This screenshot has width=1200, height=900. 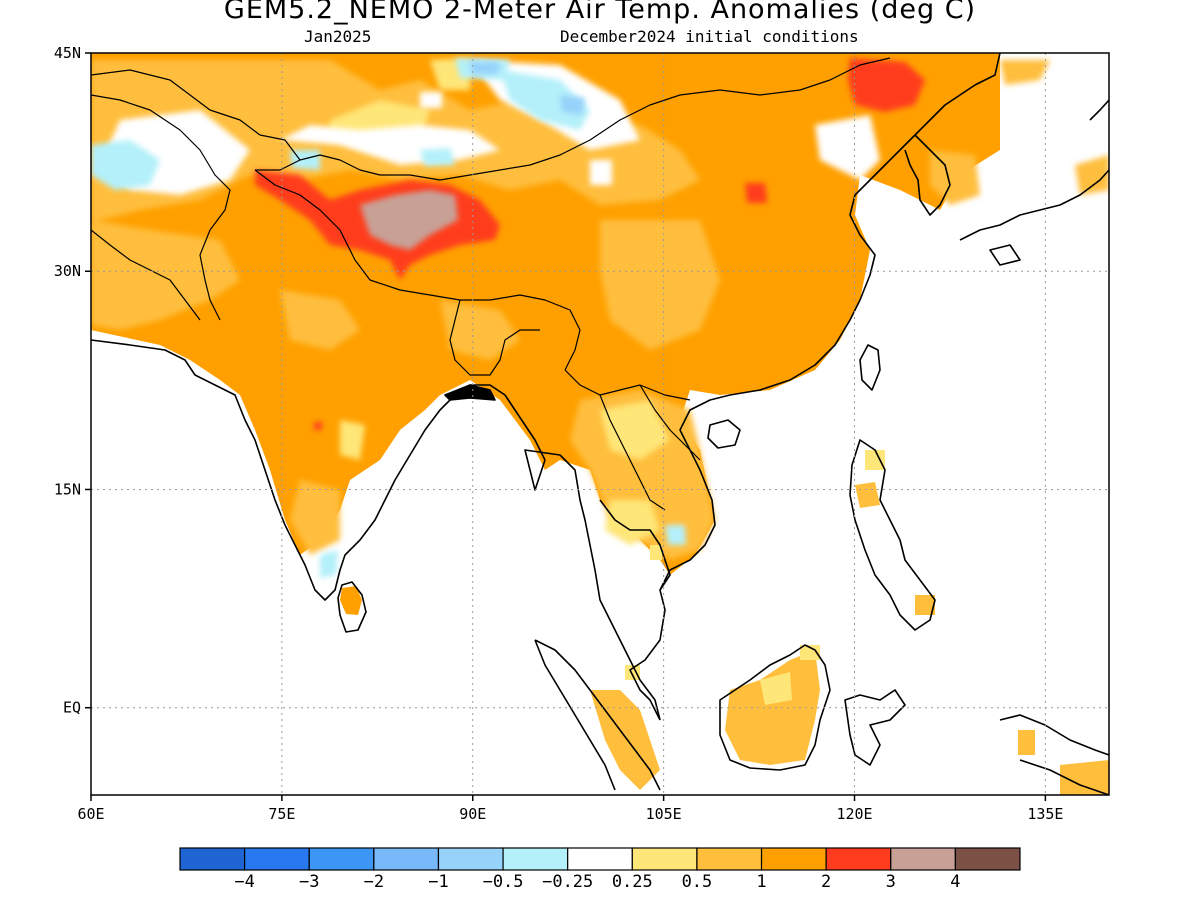 What do you see at coordinates (67, 271) in the screenshot?
I see `lat-tick-label: 30N` at bounding box center [67, 271].